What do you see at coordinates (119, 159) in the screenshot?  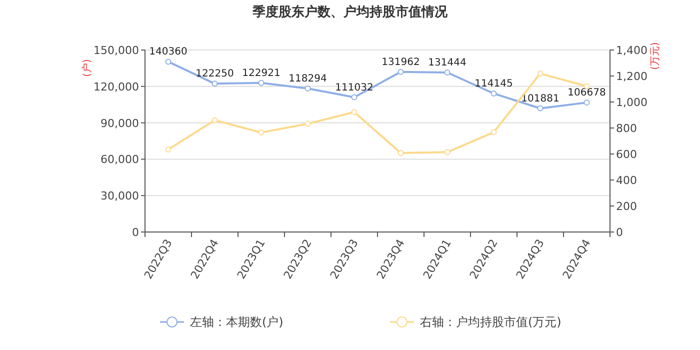 I see `y-tick-label: 60,000` at bounding box center [119, 159].